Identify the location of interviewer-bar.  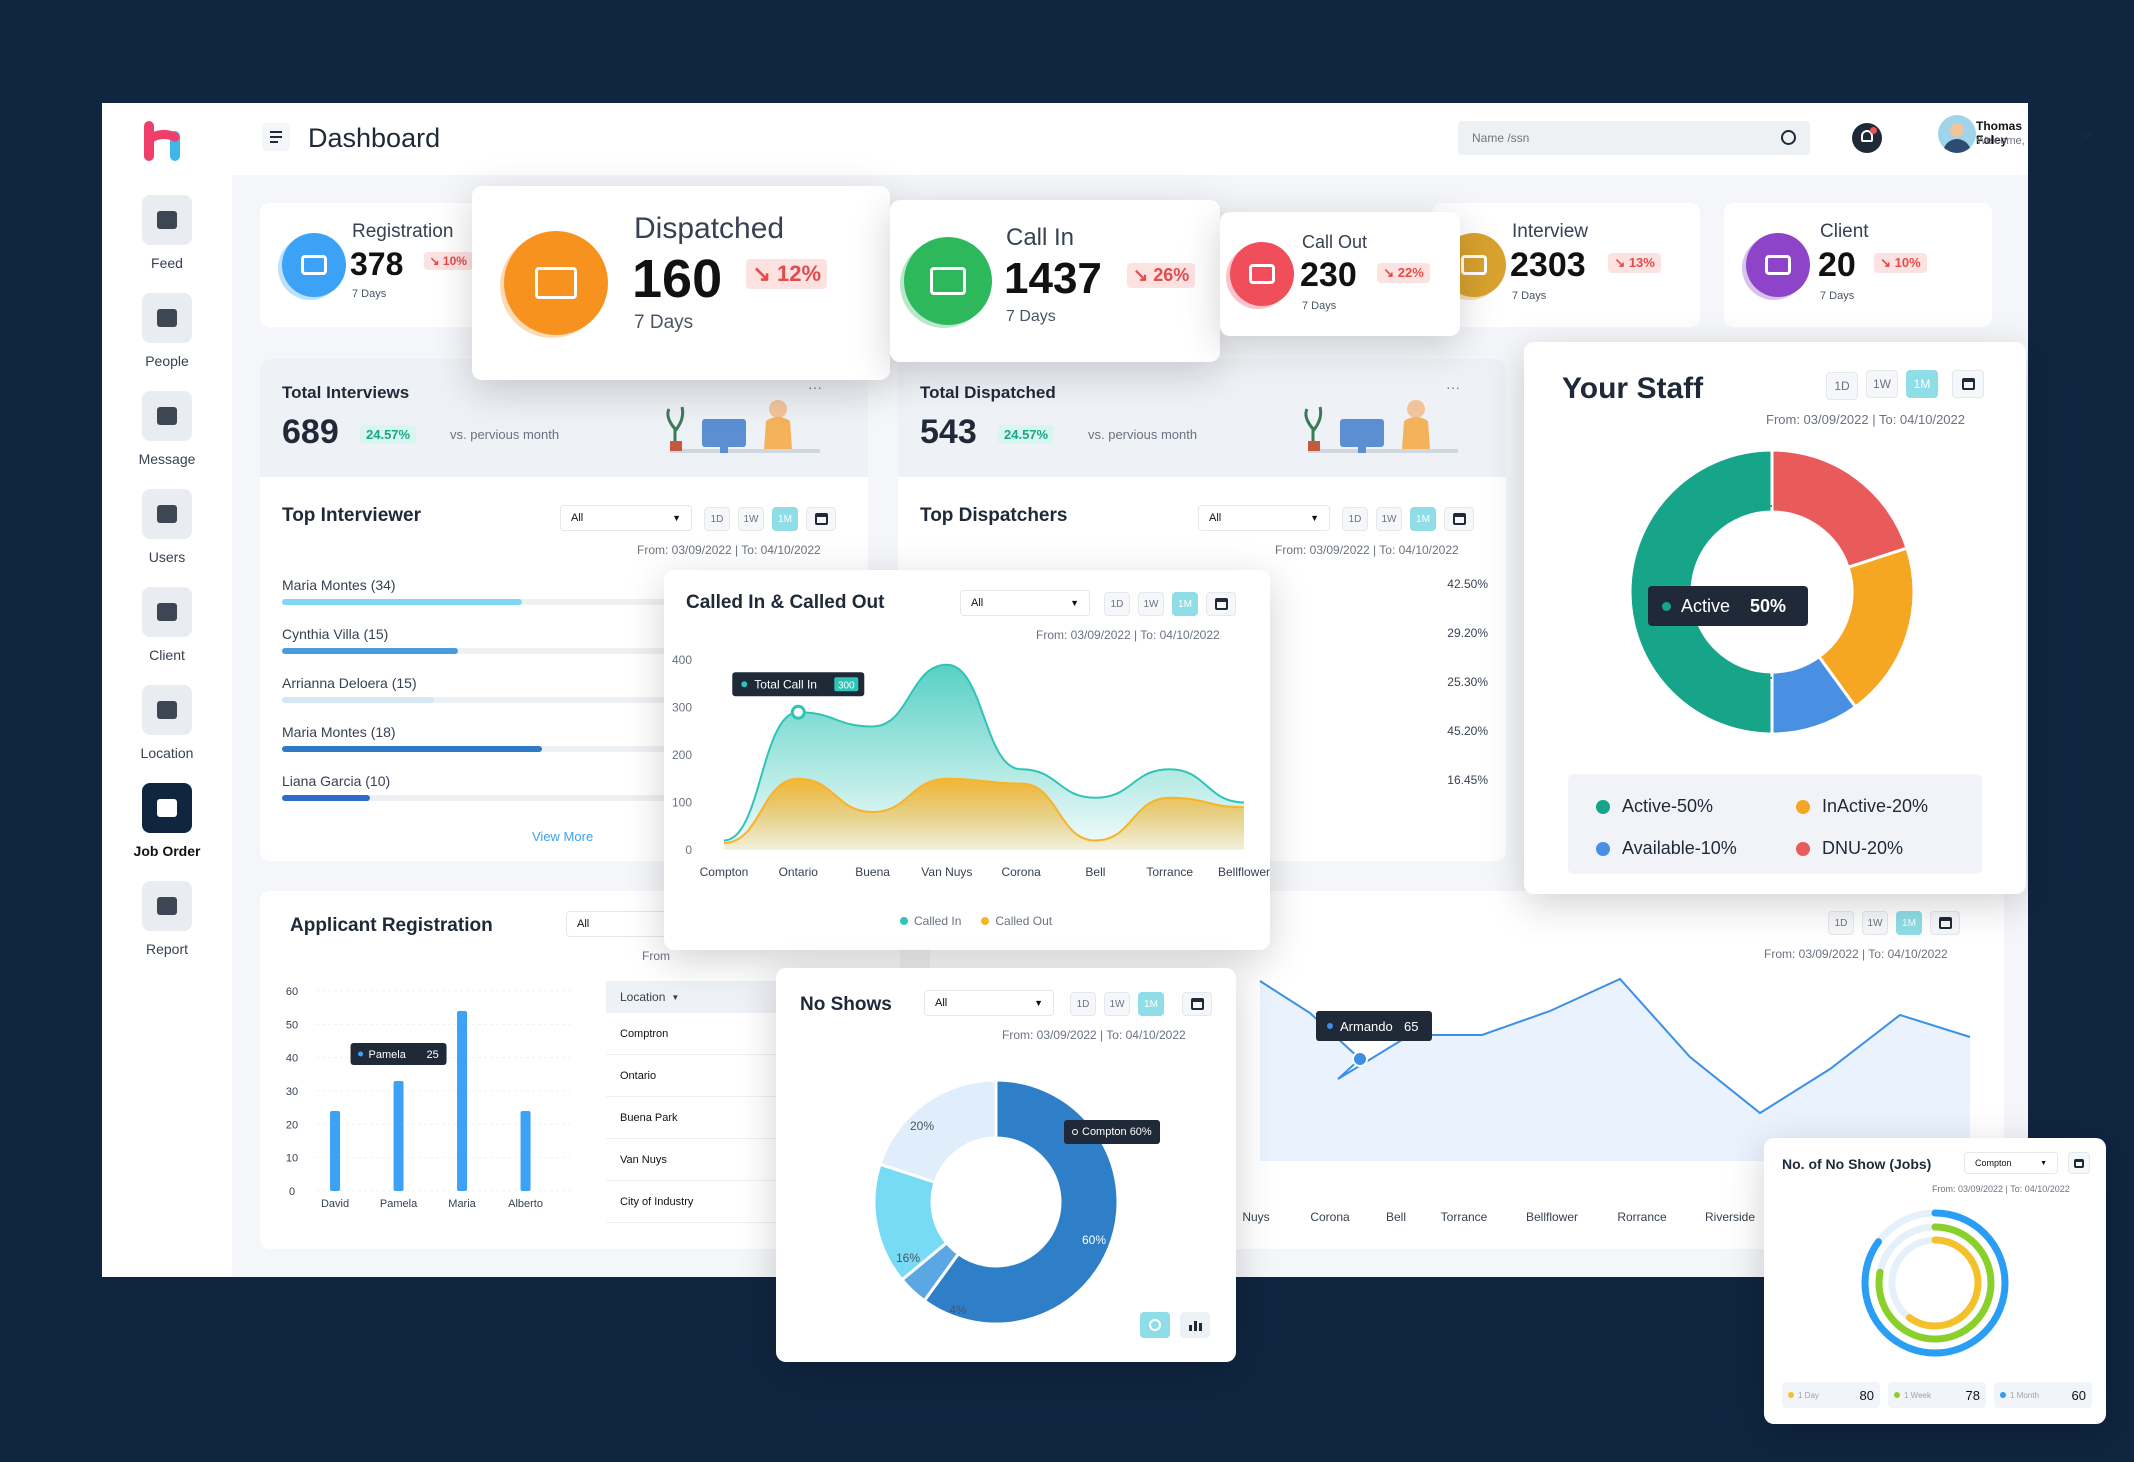
(370, 651).